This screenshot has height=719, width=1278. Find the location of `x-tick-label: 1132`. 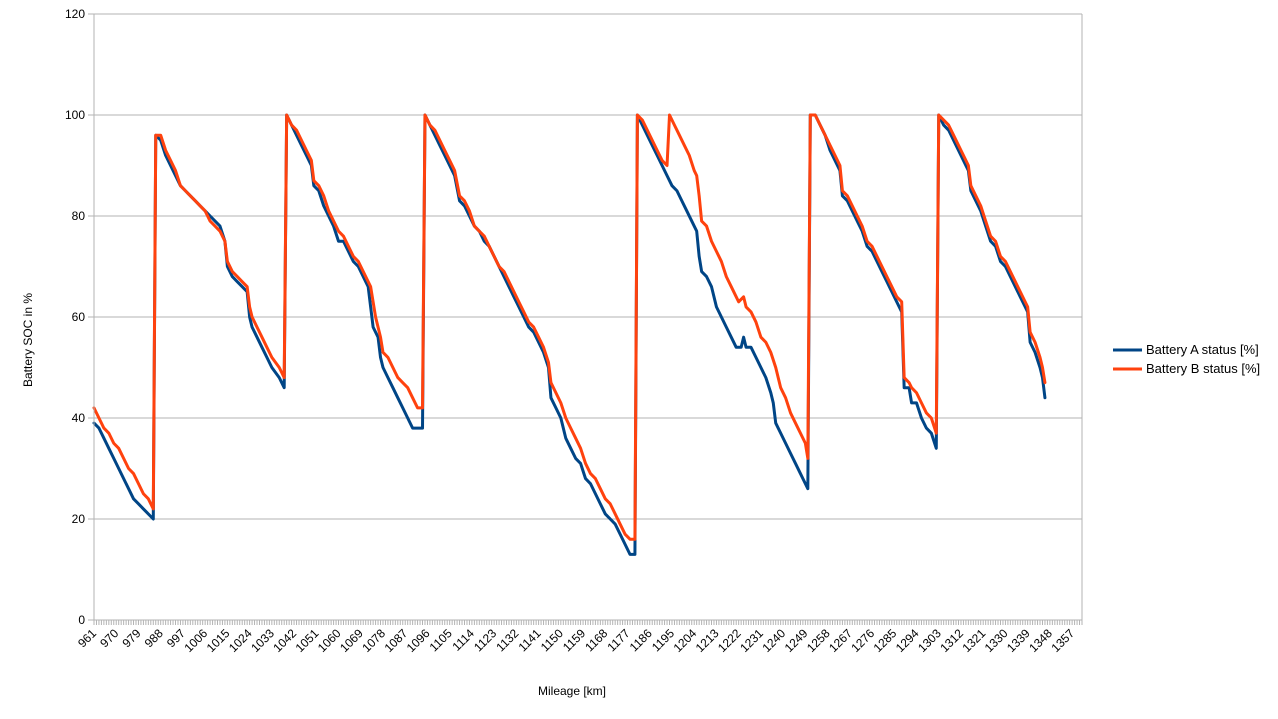

x-tick-label: 1132 is located at coordinates (507, 640).